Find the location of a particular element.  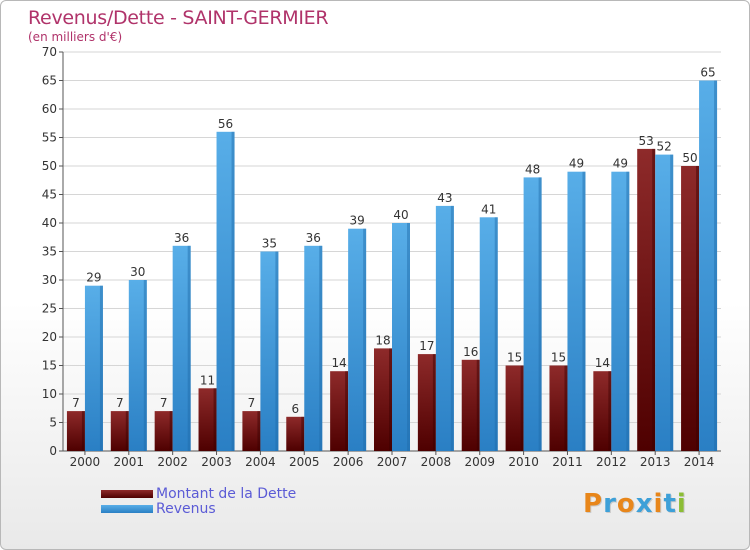

x-tick-label: 2010 is located at coordinates (523, 462).